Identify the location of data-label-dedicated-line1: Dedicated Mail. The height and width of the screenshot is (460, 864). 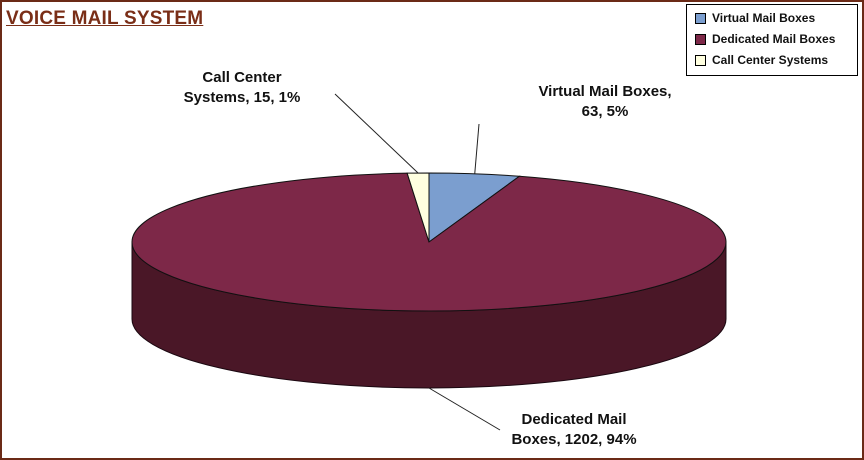
(574, 419).